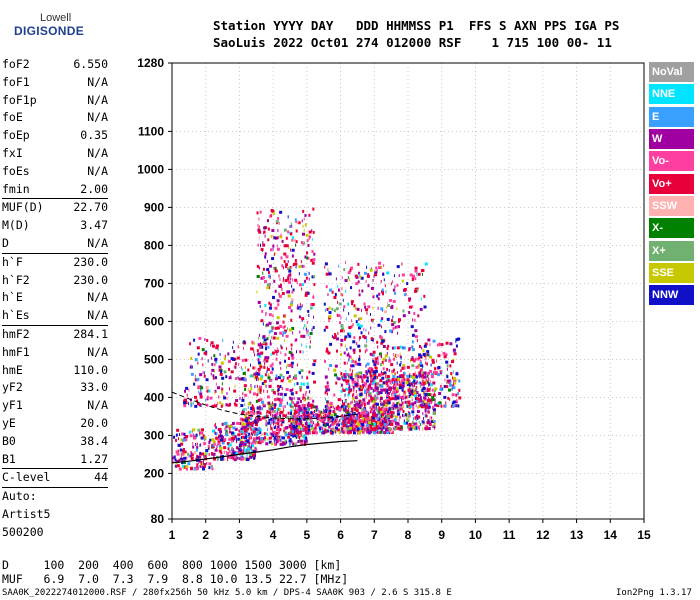  What do you see at coordinates (55, 208) in the screenshot?
I see `param-row: MUF(D) 22.70` at bounding box center [55, 208].